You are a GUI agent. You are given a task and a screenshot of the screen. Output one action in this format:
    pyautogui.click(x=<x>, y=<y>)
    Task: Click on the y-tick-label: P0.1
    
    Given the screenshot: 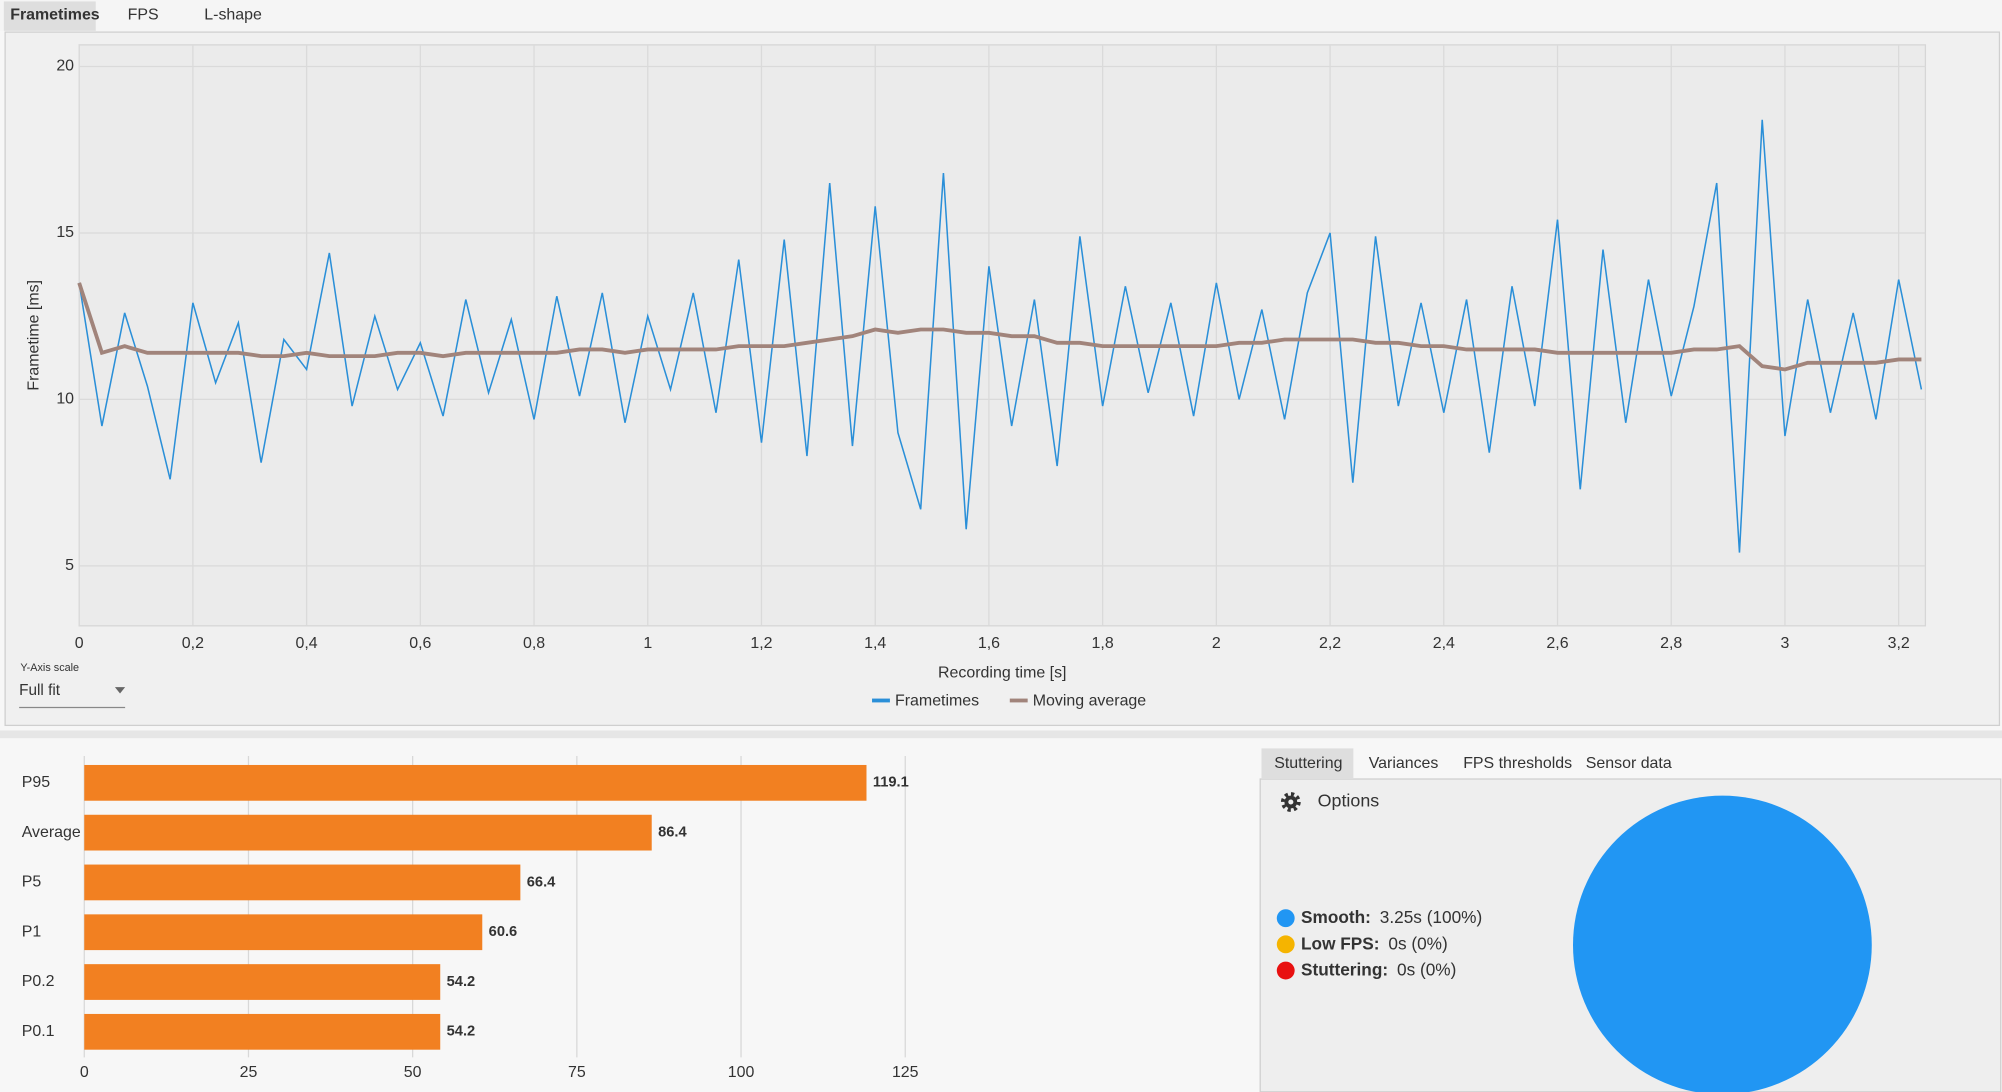 What is the action you would take?
    pyautogui.click(x=38, y=1031)
    